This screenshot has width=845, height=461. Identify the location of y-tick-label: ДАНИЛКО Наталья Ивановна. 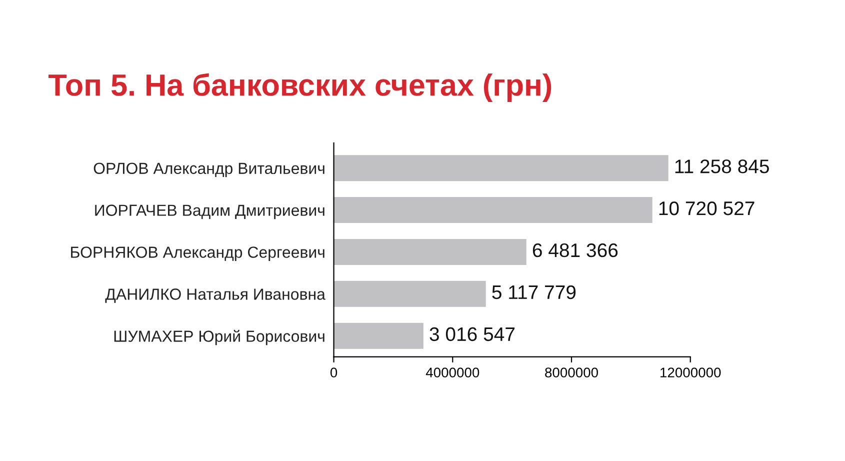
(215, 295).